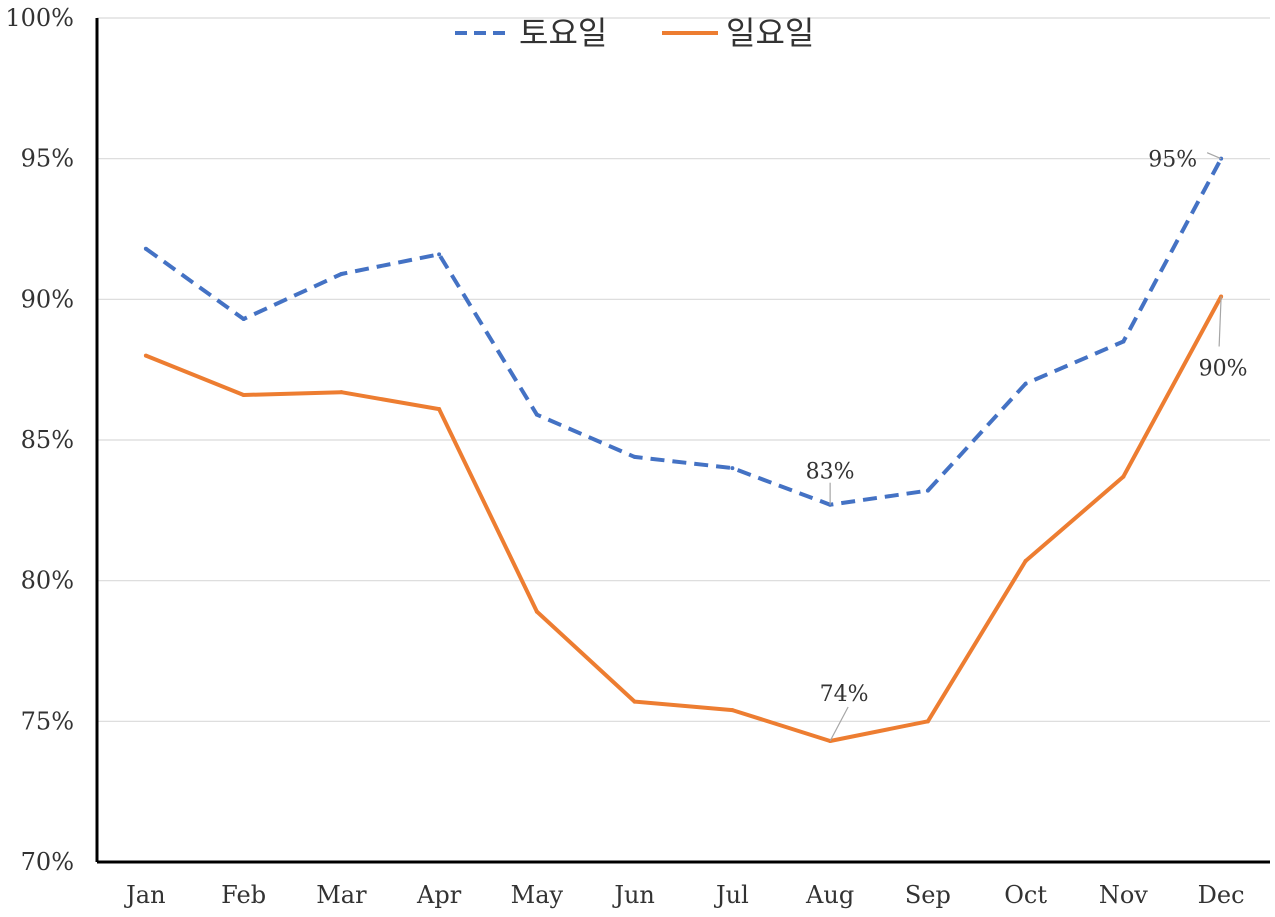 The image size is (1275, 917). What do you see at coordinates (844, 694) in the screenshot?
I see `data-label: 74%` at bounding box center [844, 694].